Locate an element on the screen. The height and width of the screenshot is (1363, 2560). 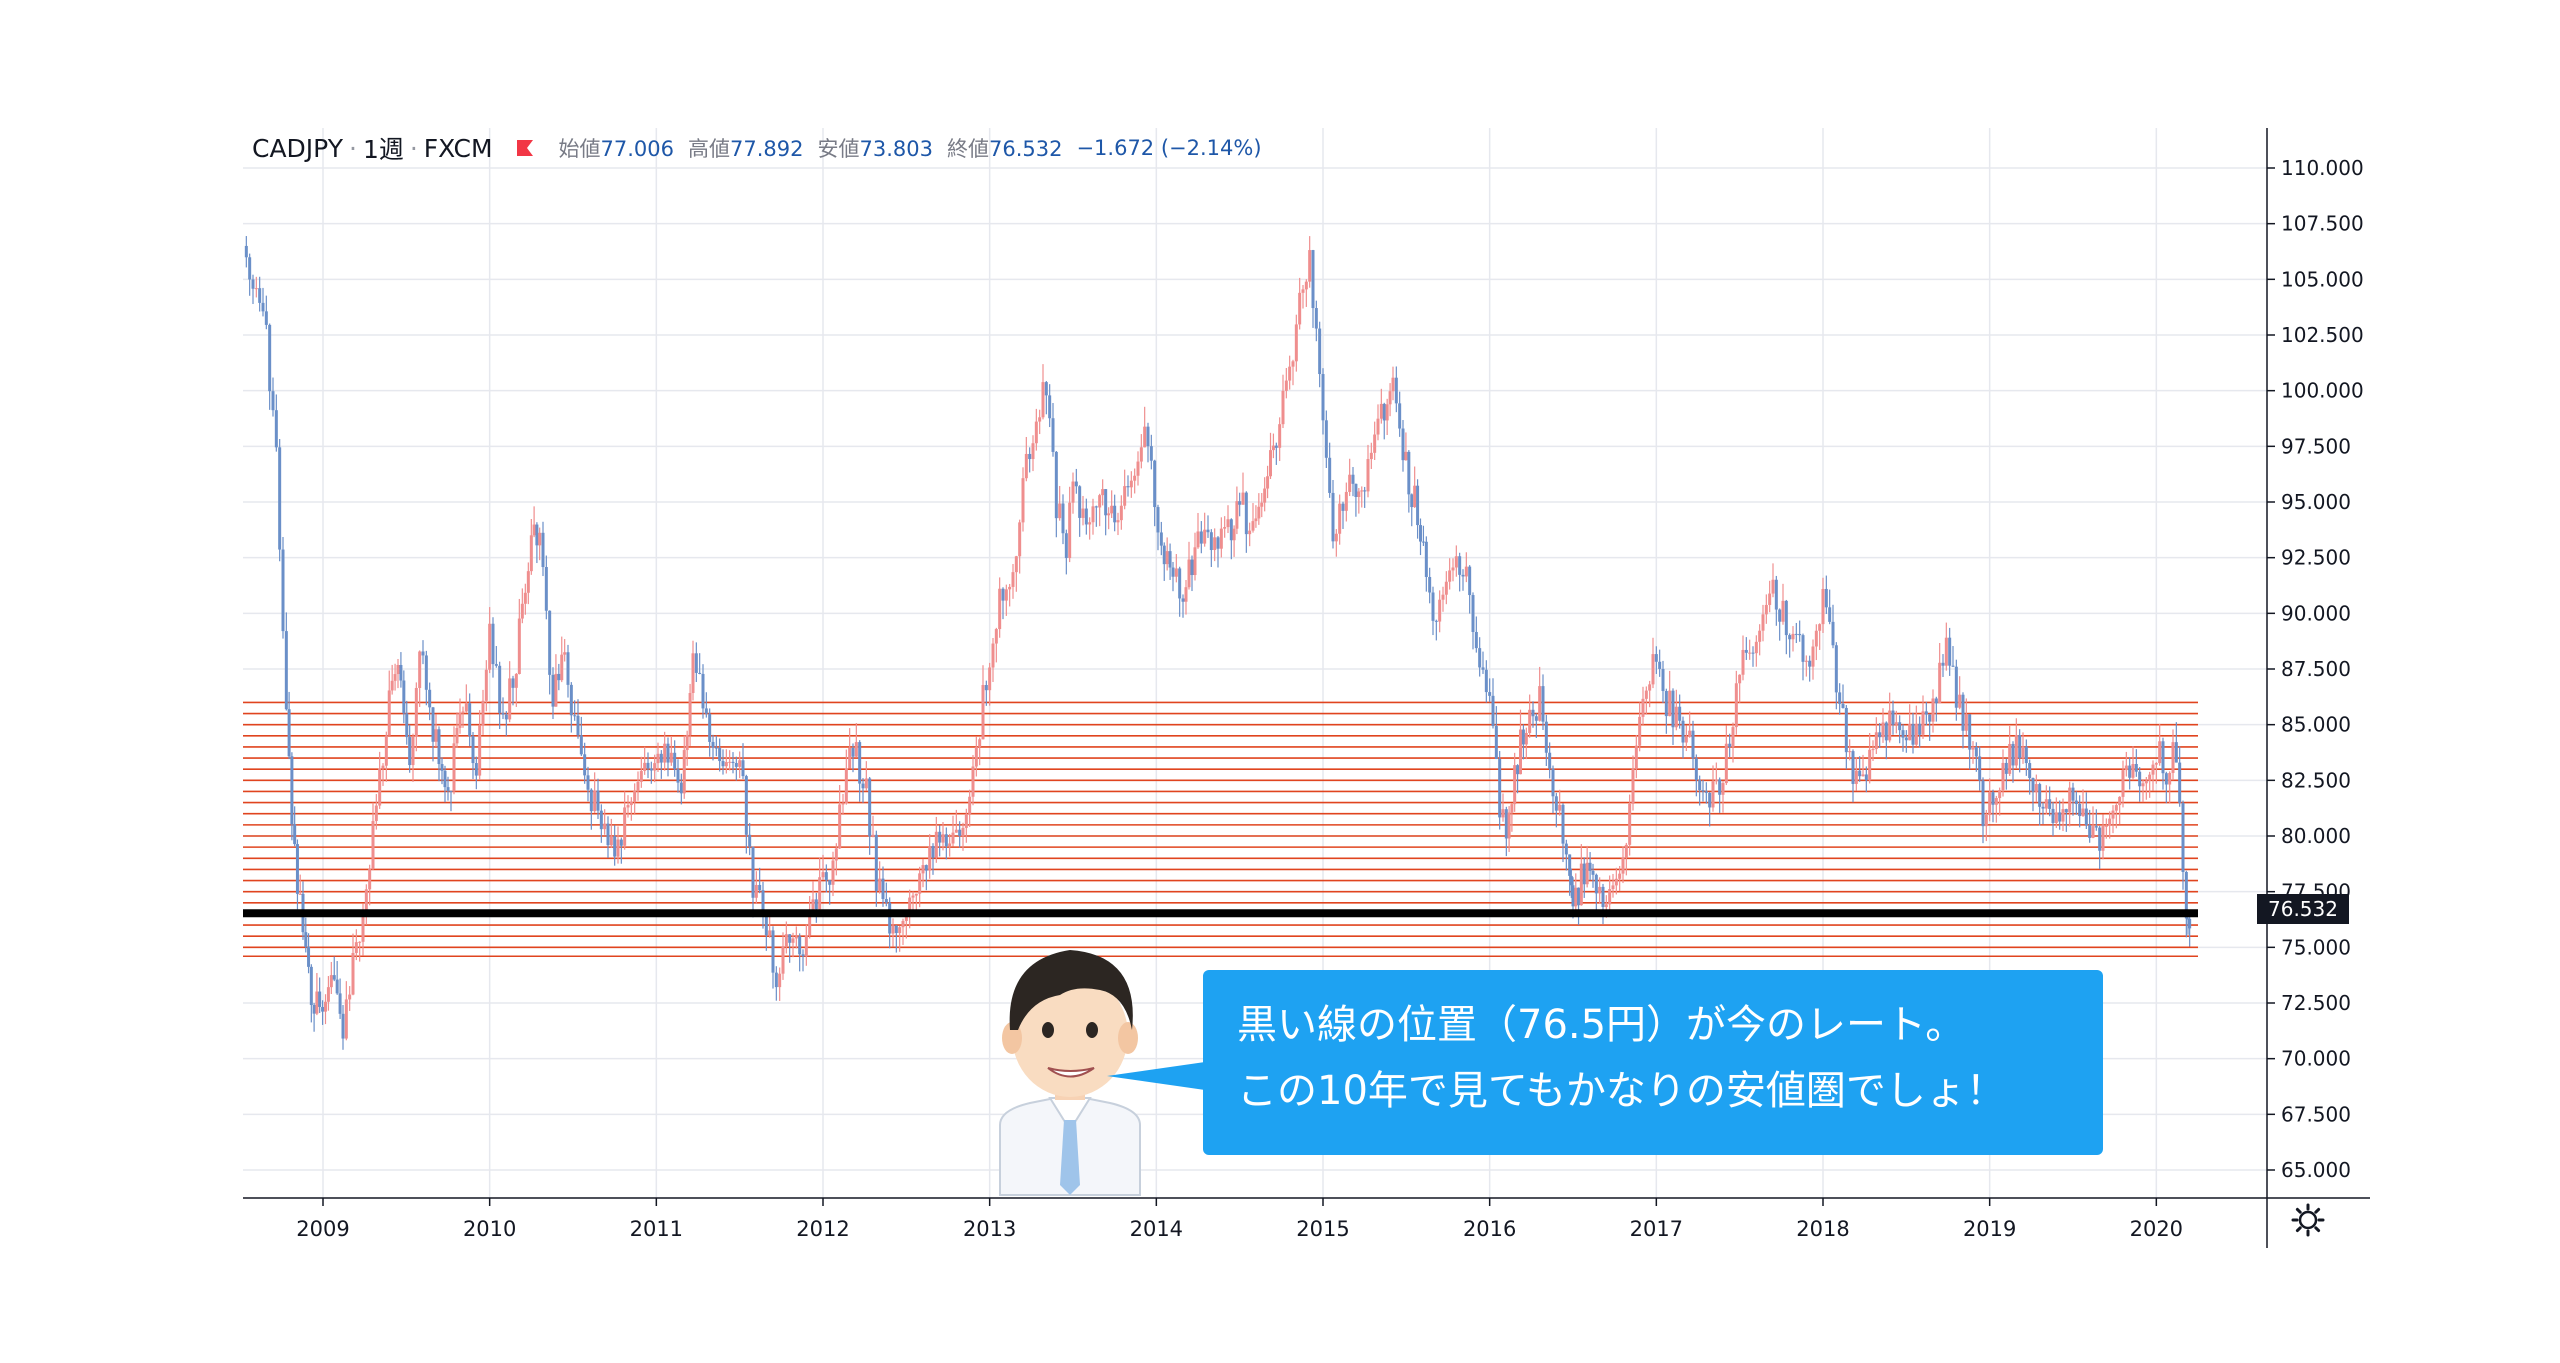
businessman-avatar is located at coordinates (1070, 1073).